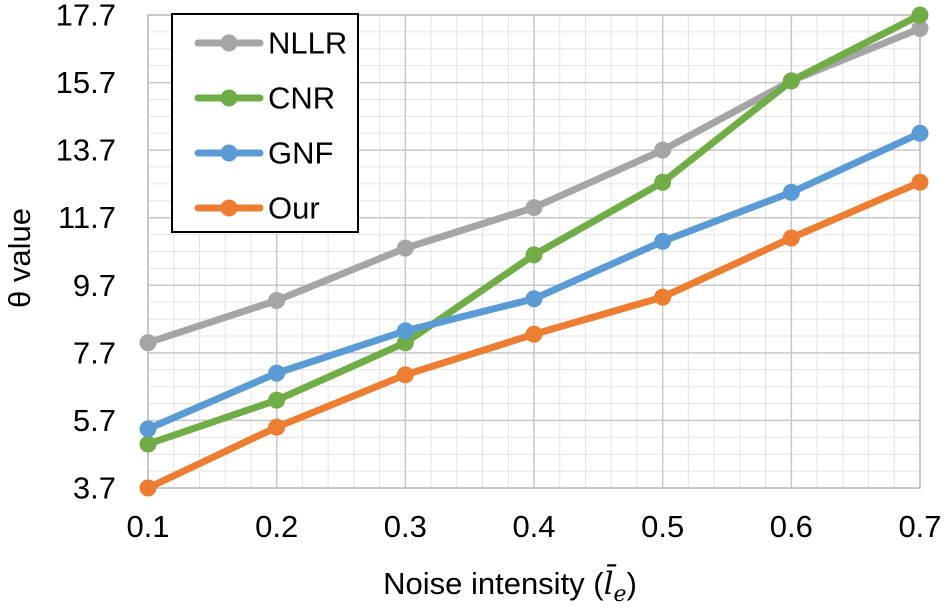 This screenshot has height=607, width=947. I want to click on y-tick-label: 17.7, so click(86, 16).